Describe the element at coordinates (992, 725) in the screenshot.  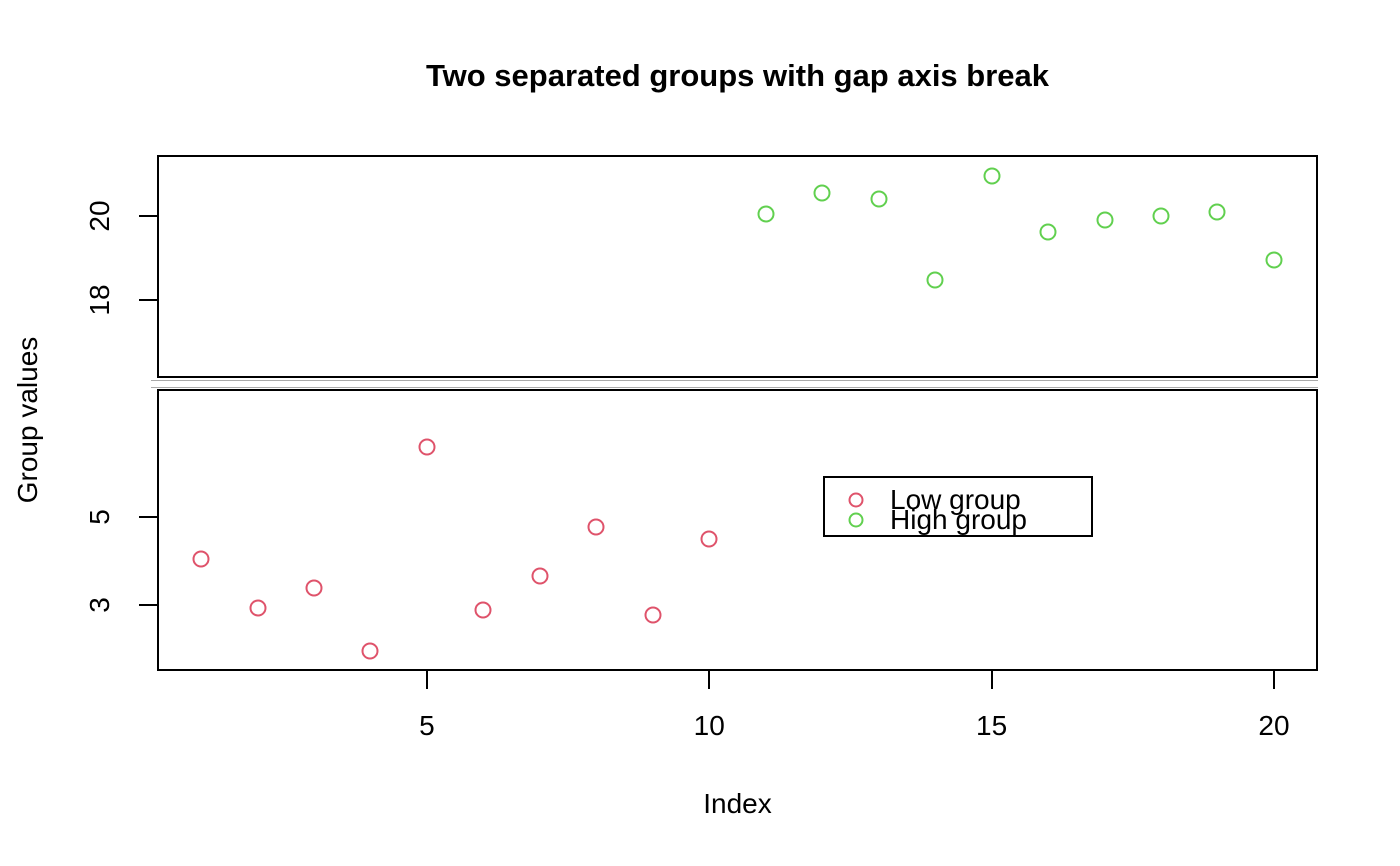
I see `x-axis-tick-label: 15` at that location.